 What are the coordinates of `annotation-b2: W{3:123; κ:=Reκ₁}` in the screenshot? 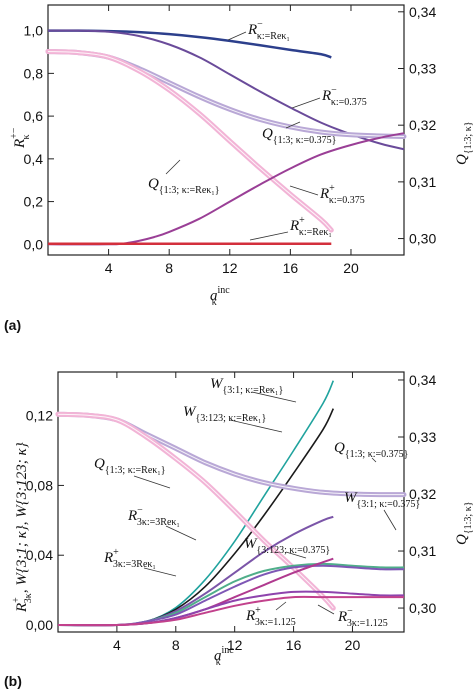 It's located at (224, 414).